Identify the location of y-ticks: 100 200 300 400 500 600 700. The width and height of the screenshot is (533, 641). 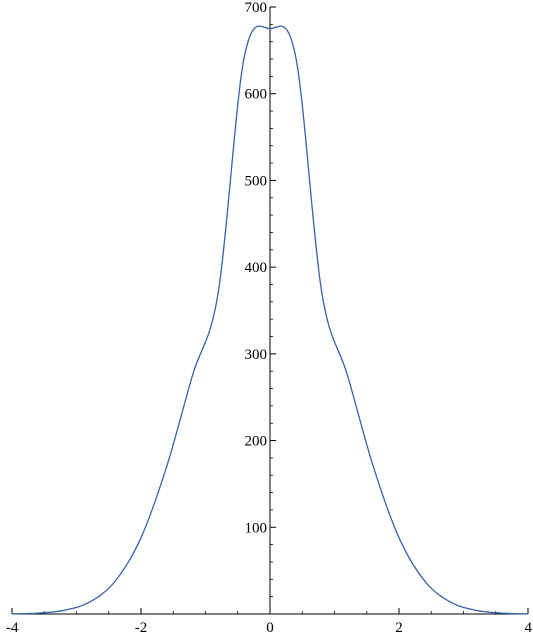
(260, 268).